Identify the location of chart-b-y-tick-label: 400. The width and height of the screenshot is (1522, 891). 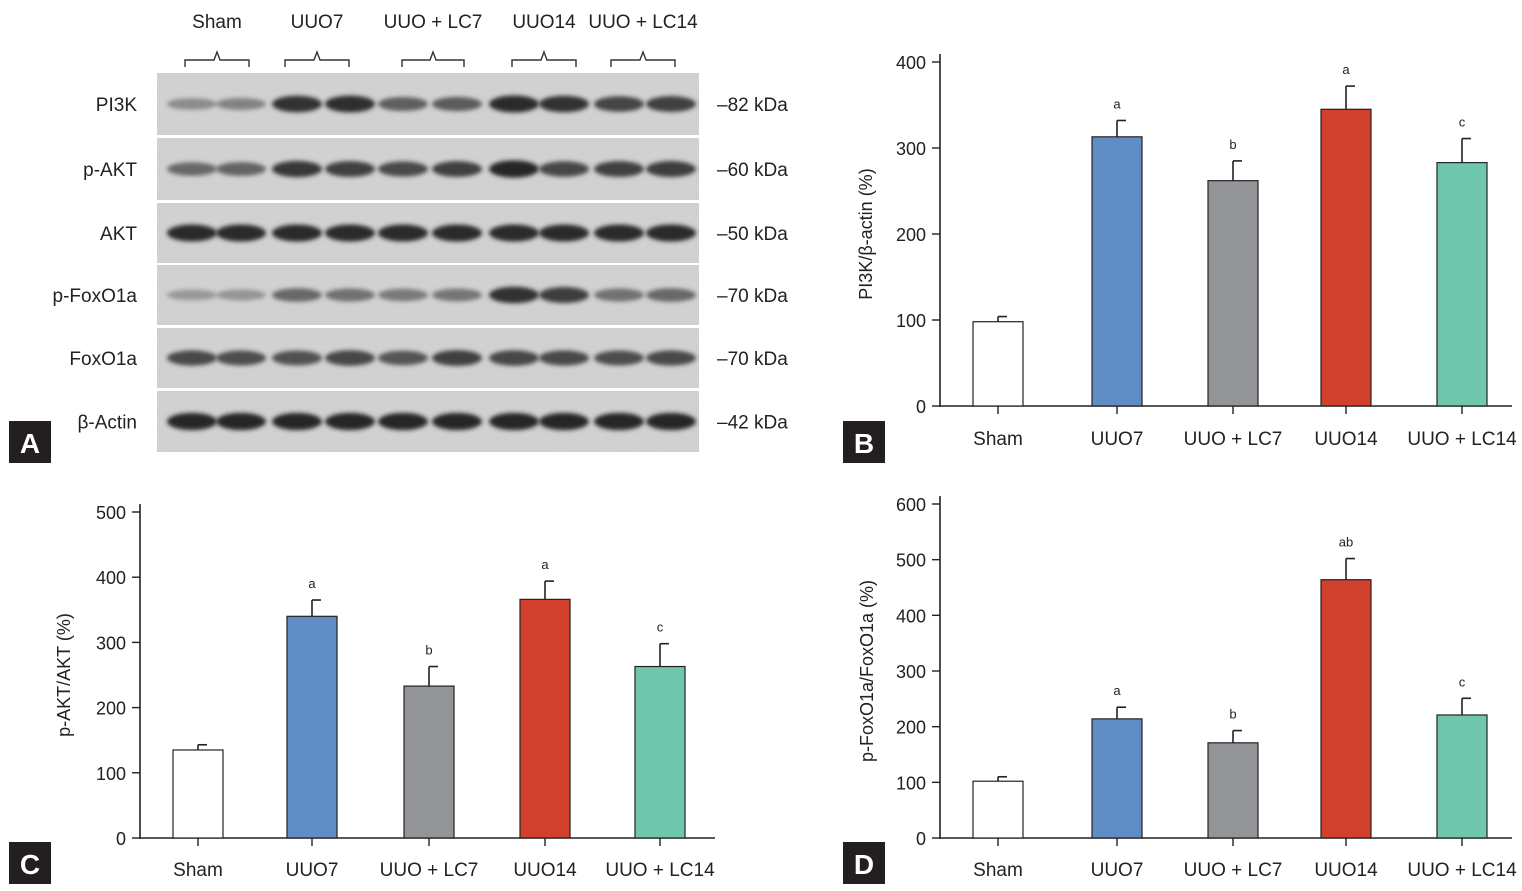
(911, 63).